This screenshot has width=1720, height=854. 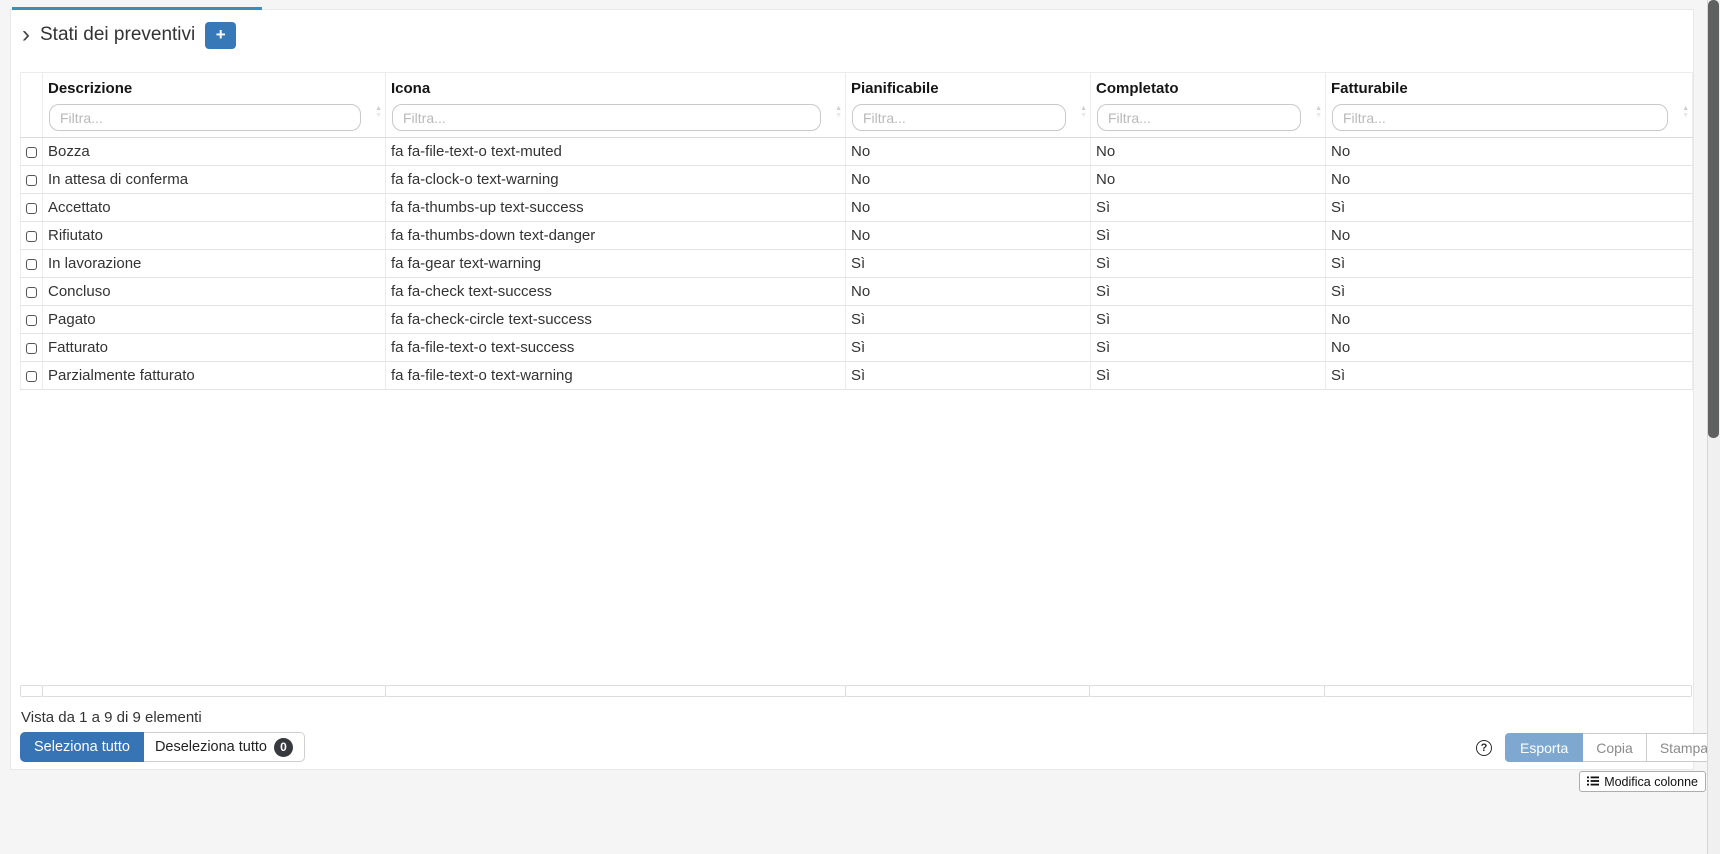 I want to click on column-header-completato: Completato ▲▼, so click(x=1208, y=105).